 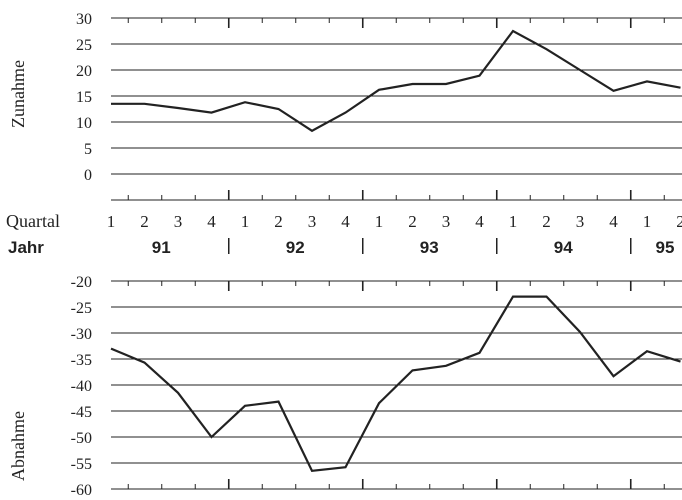 What do you see at coordinates (18, 94) in the screenshot?
I see `zunahme-axis-label: Zunahme` at bounding box center [18, 94].